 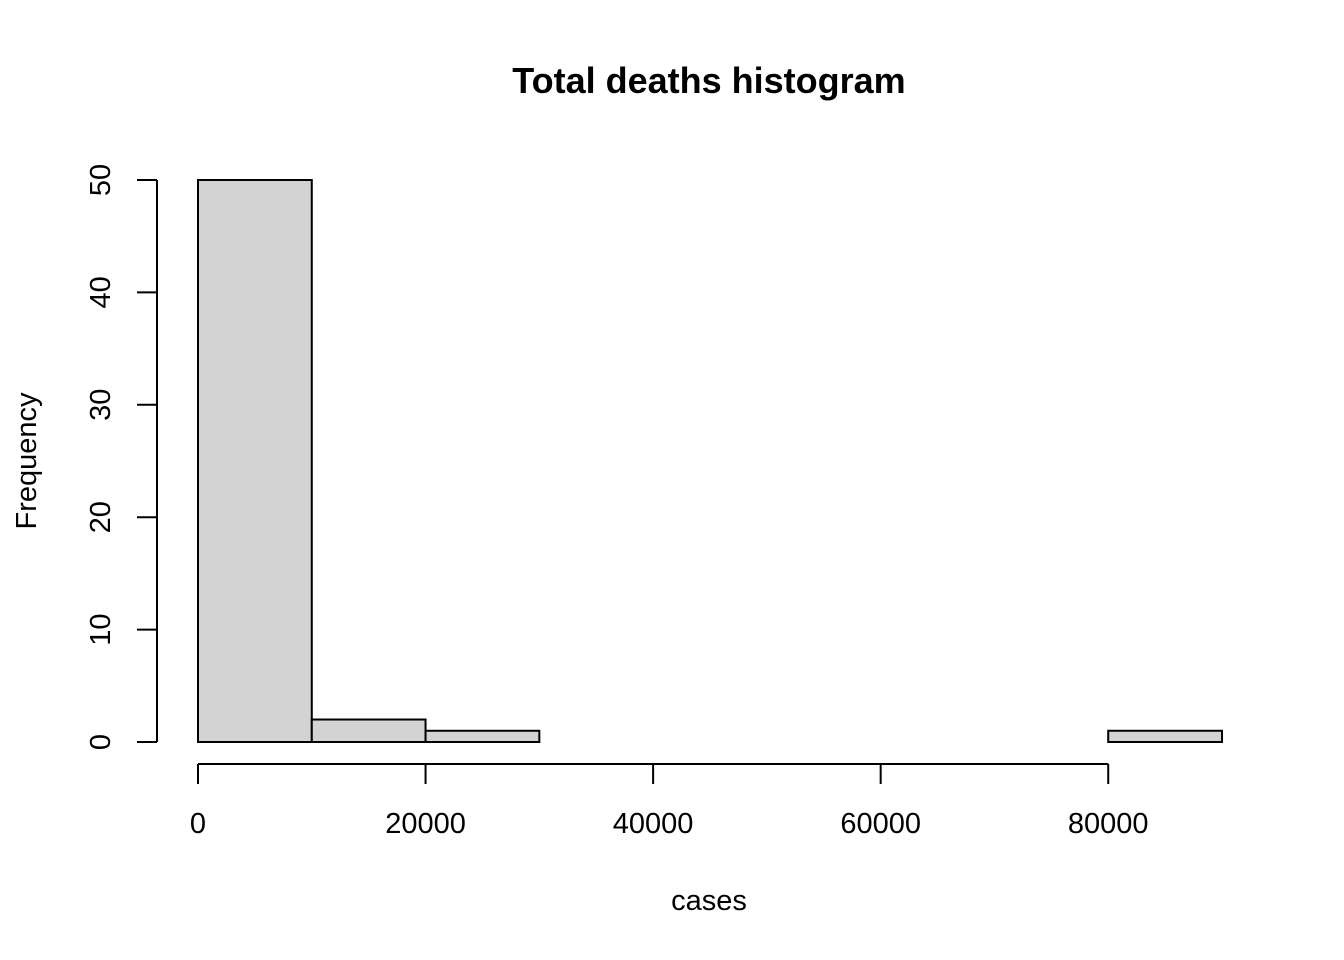 What do you see at coordinates (198, 824) in the screenshot?
I see `x-tick-label: 0` at bounding box center [198, 824].